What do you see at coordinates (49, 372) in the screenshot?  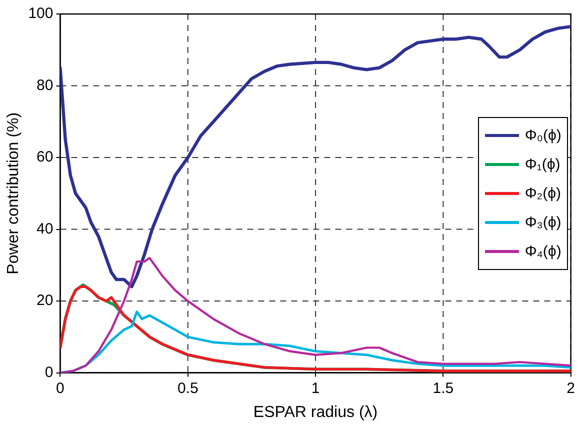 I see `y-tick-label: 0` at bounding box center [49, 372].